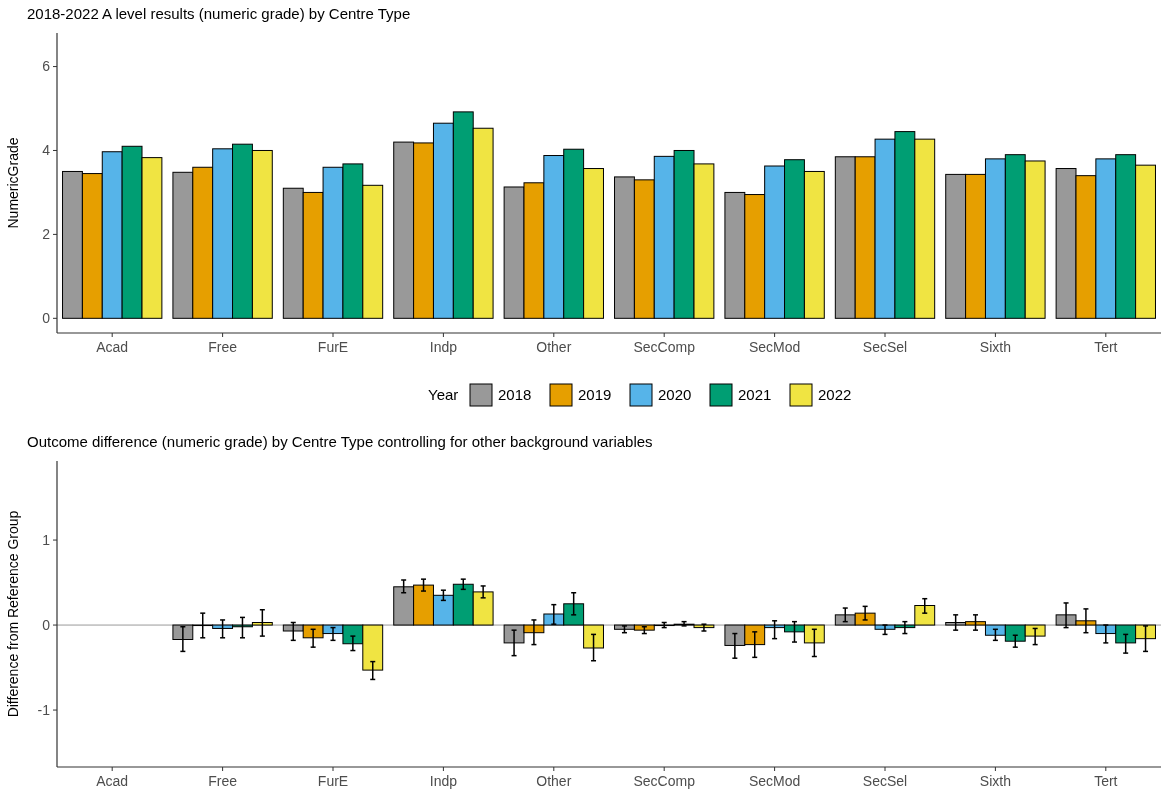 Image resolution: width=1167 pixels, height=795 pixels. I want to click on y-tick-label: 1, so click(46, 539).